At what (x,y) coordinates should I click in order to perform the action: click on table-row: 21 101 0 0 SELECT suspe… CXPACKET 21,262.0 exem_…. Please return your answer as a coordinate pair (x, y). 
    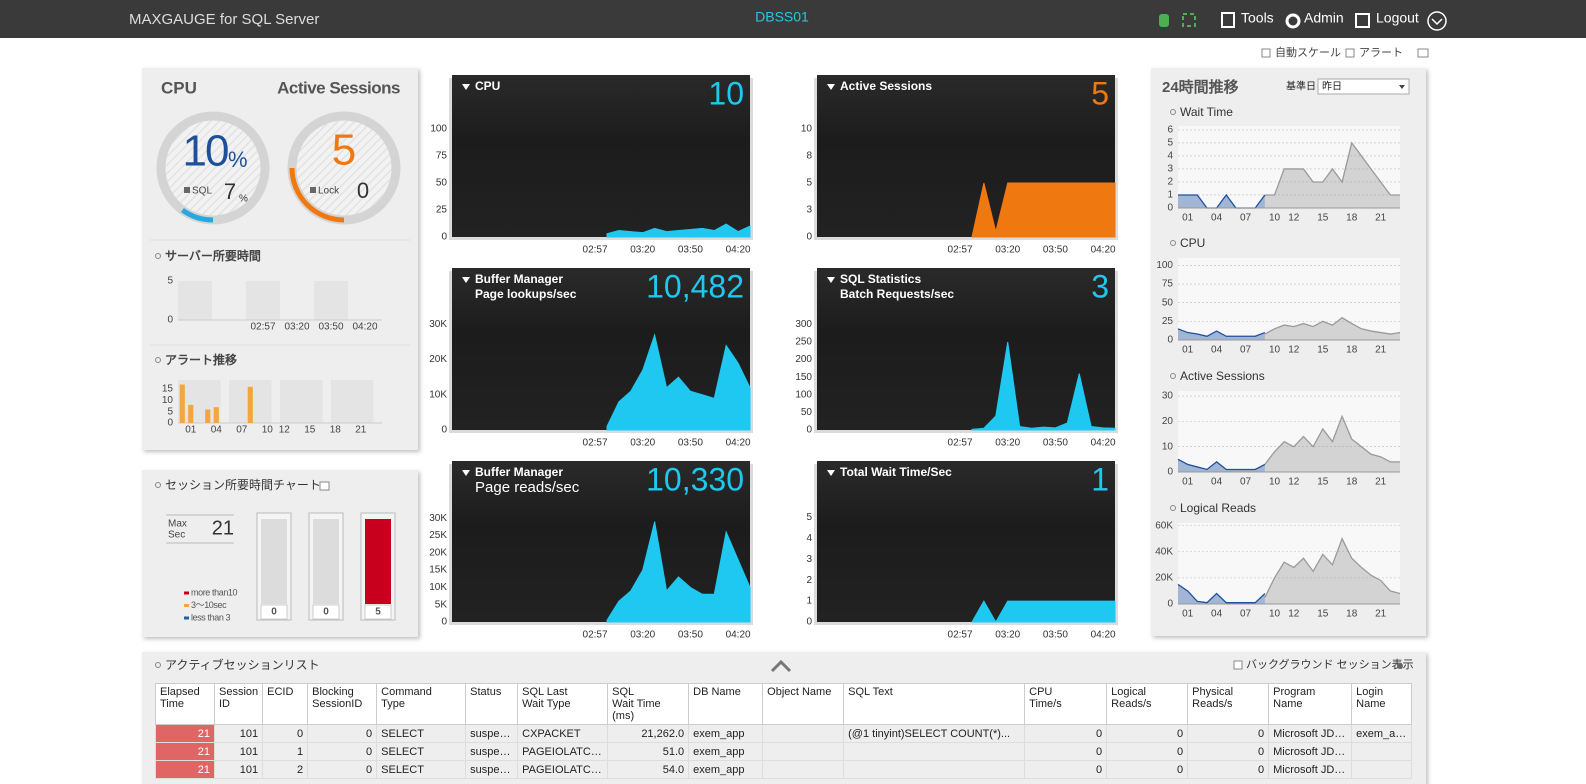
    Looking at the image, I should click on (784, 733).